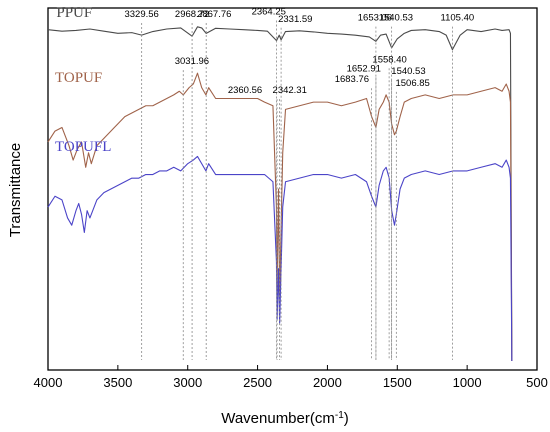 This screenshot has width=550, height=432. I want to click on x-tick-label: 4000, so click(48, 382).